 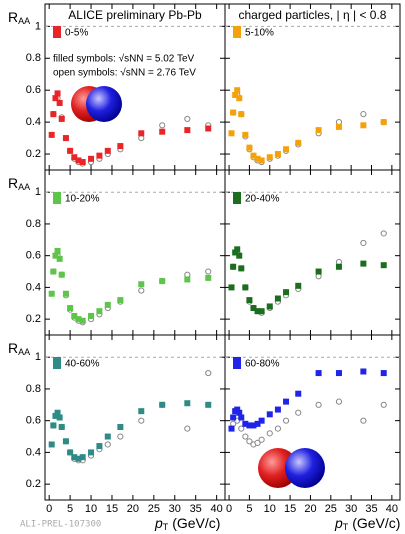 I want to click on annotation: filled symbols: √sNN = 5.02 TeV, so click(x=124, y=59).